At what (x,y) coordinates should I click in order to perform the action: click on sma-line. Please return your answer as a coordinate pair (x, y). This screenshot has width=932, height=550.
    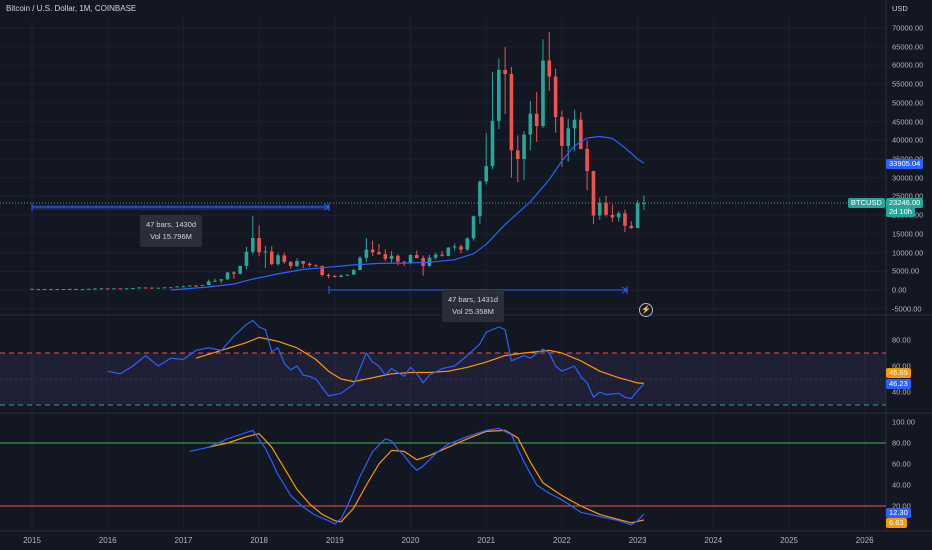
    Looking at the image, I should click on (407, 213).